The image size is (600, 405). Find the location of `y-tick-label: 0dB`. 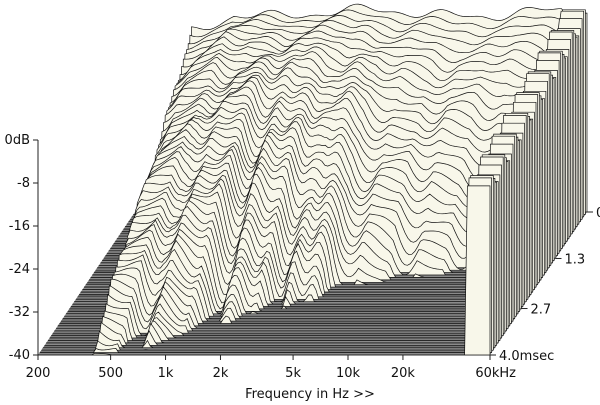

y-tick-label: 0dB is located at coordinates (17, 140).